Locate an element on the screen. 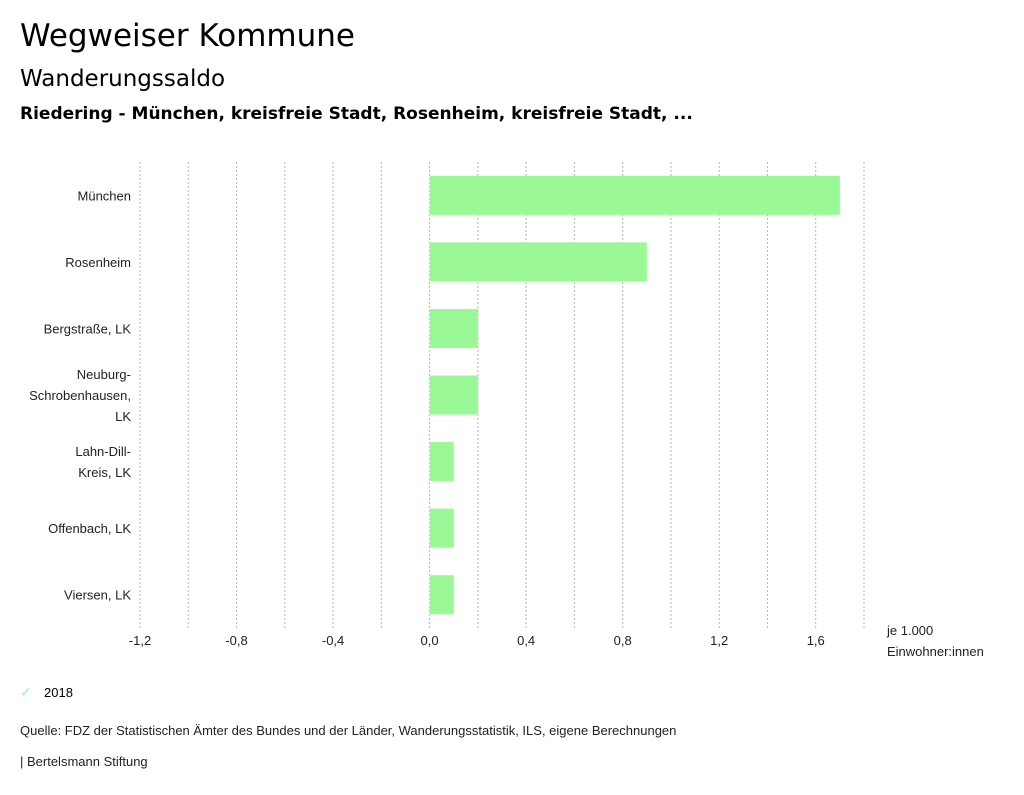  category-label: Kreis, LK is located at coordinates (104, 472).